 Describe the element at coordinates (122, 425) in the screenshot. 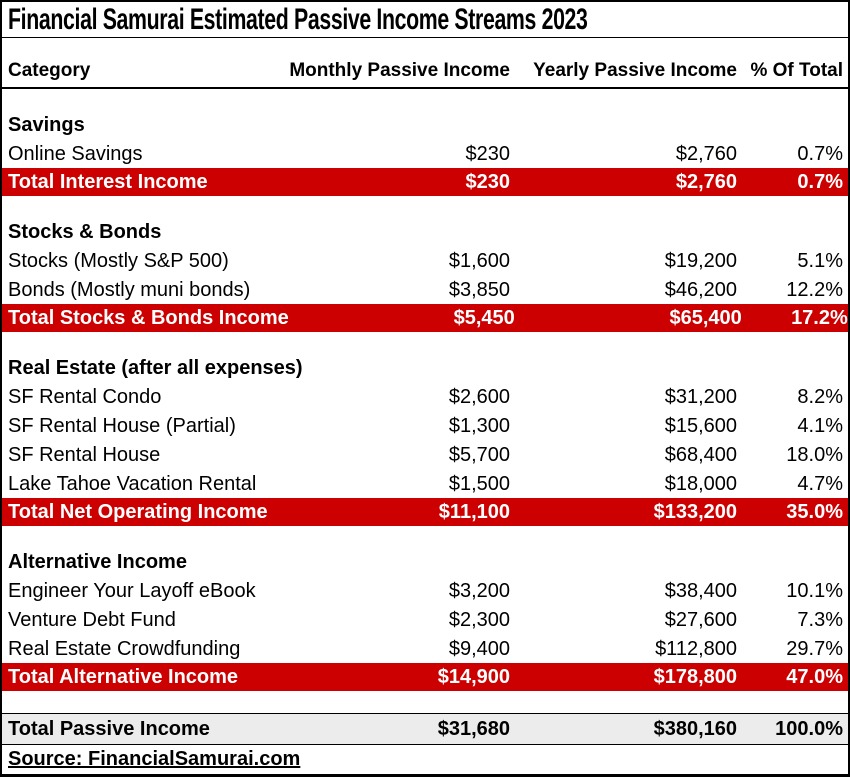

I see `income-item-row-category: SF Rental House (Partial)` at that location.